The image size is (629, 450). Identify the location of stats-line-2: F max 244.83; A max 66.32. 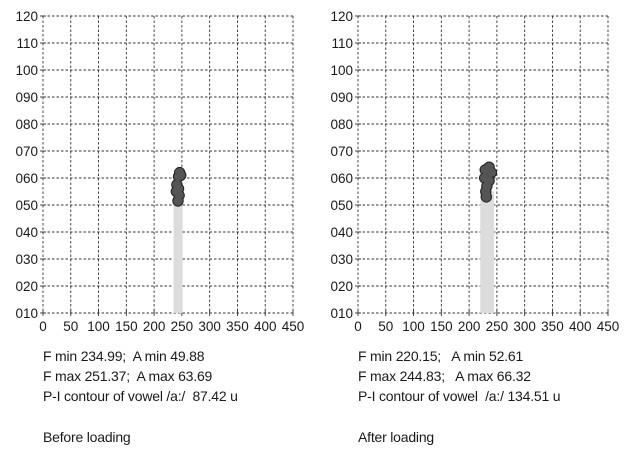
(444, 376).